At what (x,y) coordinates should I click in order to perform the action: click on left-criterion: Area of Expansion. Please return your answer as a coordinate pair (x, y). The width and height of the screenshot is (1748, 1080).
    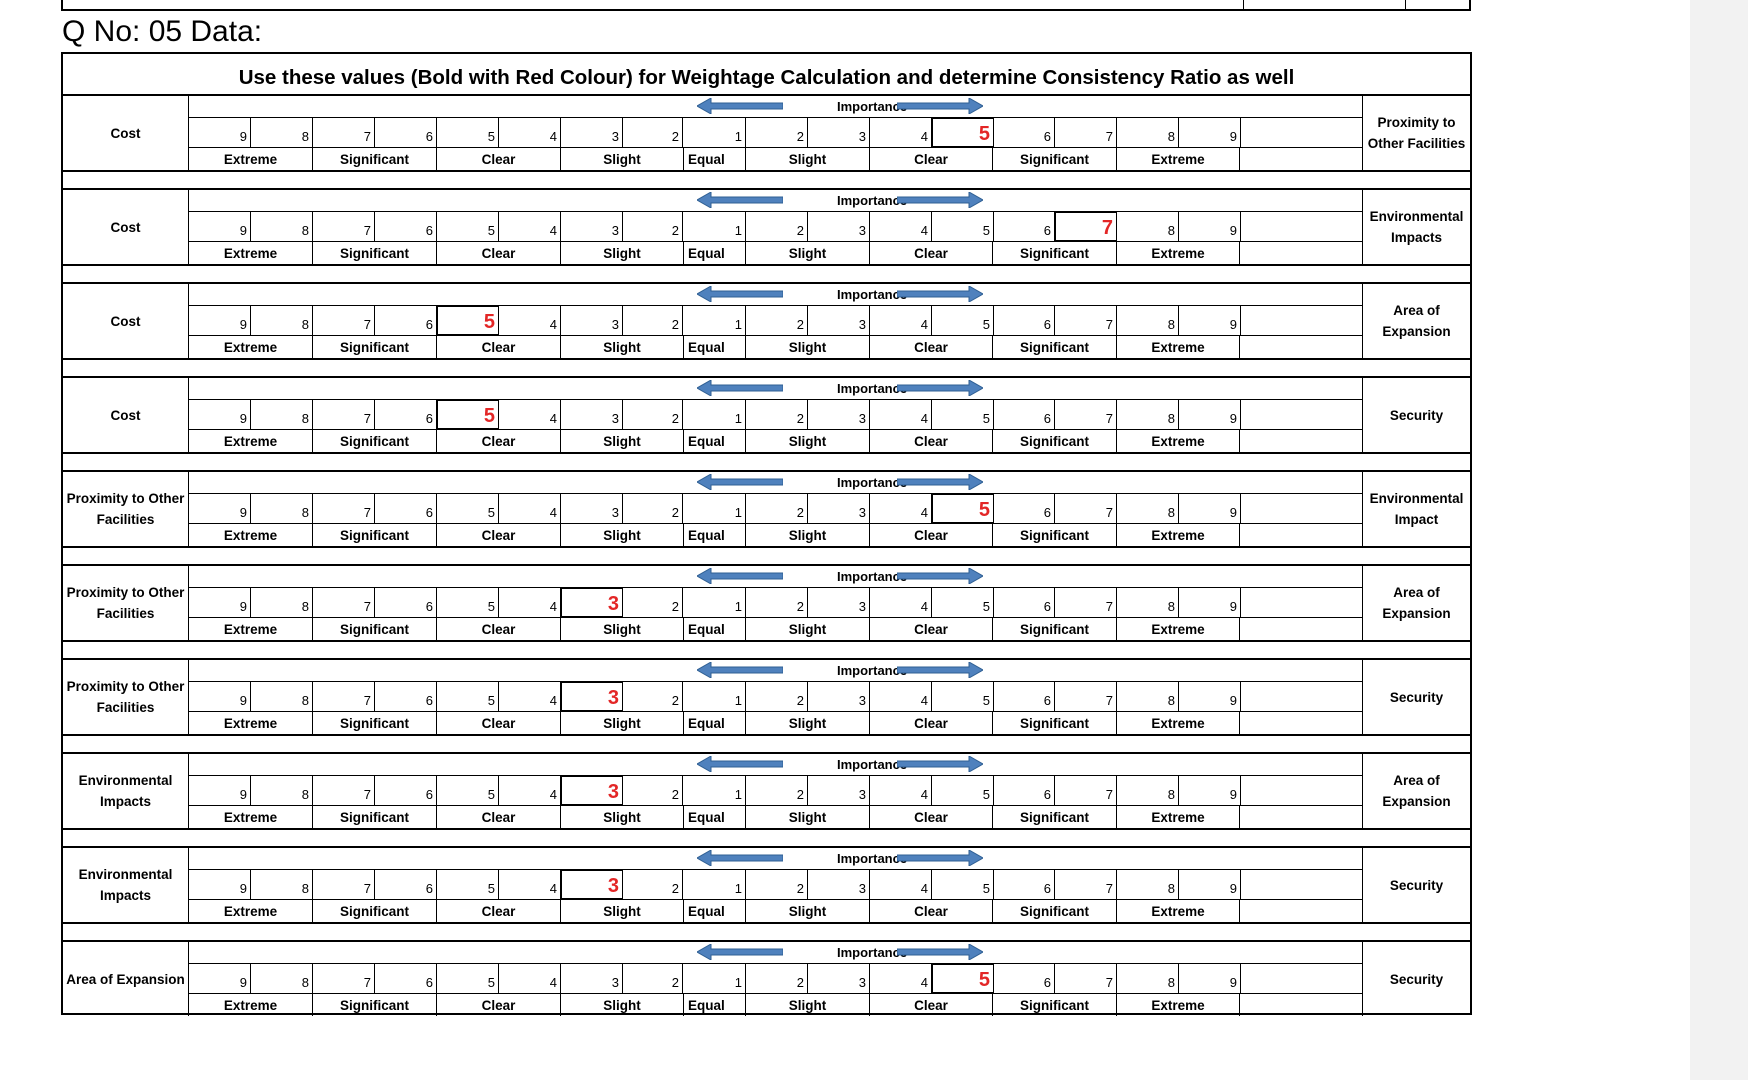
    Looking at the image, I should click on (126, 979).